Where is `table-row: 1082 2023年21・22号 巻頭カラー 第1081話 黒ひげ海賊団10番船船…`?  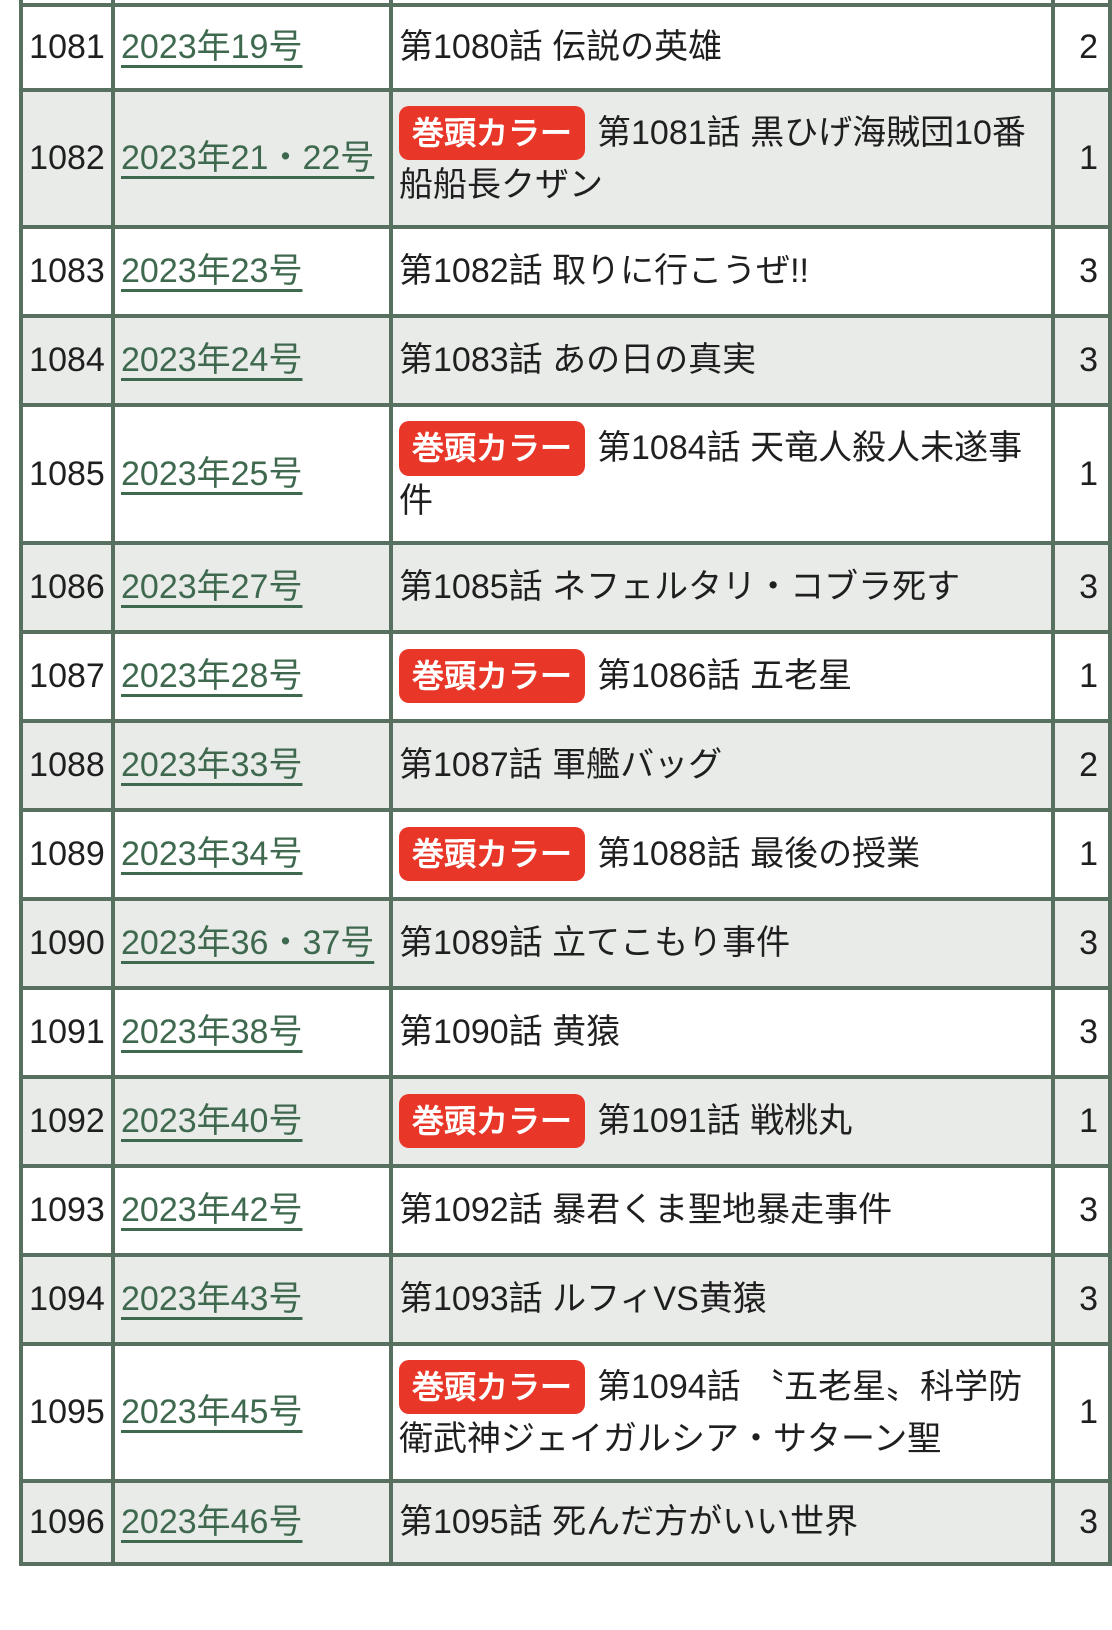
table-row: 1082 2023年21・22号 巻頭カラー 第1081話 黒ひげ海賊団10番船船… is located at coordinates (565, 158).